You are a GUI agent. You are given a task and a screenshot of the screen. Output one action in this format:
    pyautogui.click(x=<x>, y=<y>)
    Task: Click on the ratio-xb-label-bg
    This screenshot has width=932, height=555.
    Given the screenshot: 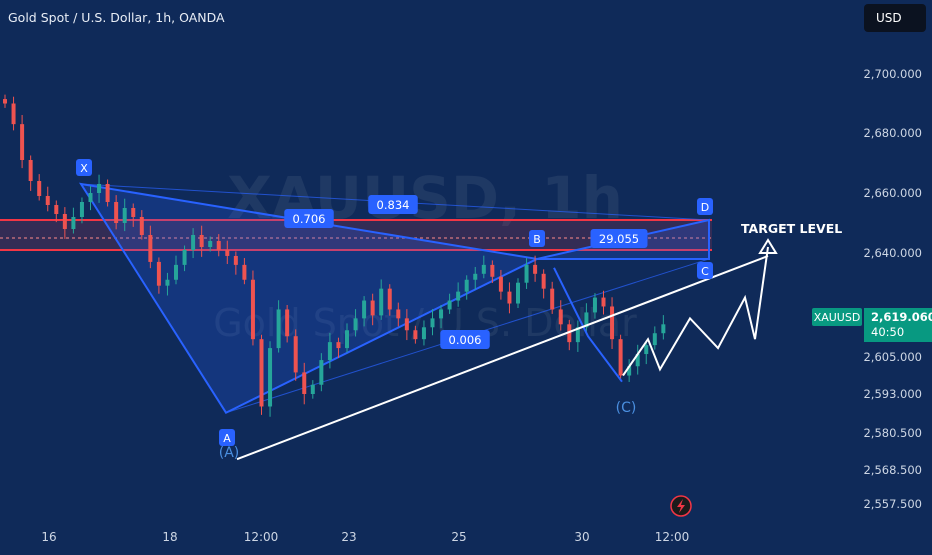 What is the action you would take?
    pyautogui.click(x=309, y=218)
    